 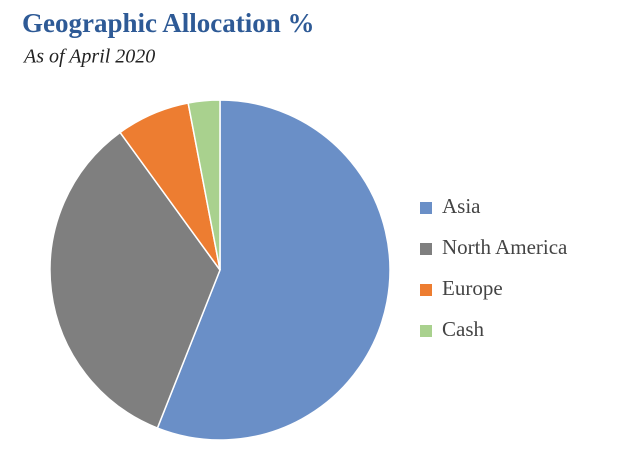 What do you see at coordinates (463, 329) in the screenshot?
I see `legend-label: Cash` at bounding box center [463, 329].